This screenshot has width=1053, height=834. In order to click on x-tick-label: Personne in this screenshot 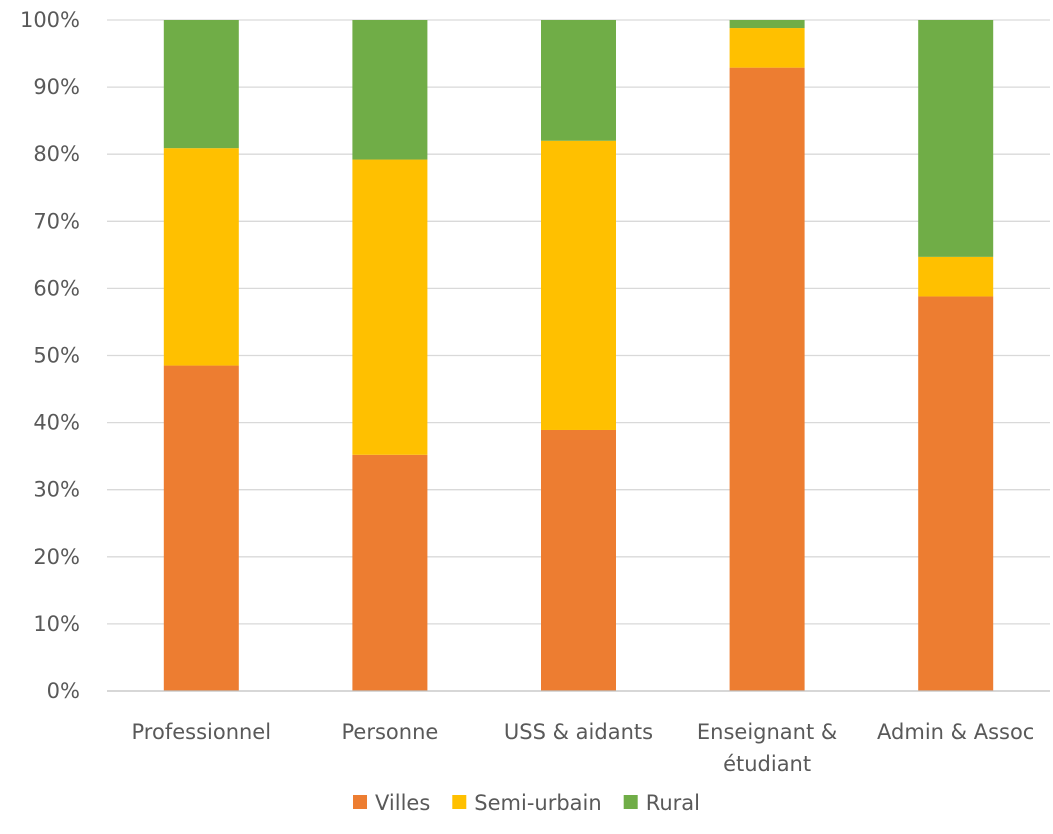, I will do `click(390, 732)`.